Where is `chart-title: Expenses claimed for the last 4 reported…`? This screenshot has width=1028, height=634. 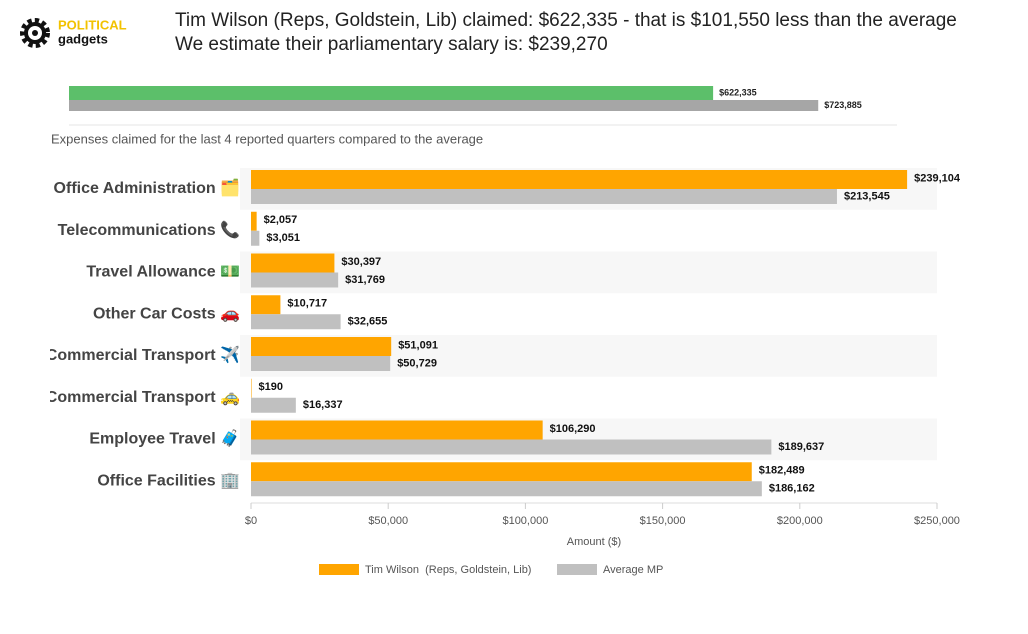 chart-title: Expenses claimed for the last 4 reported… is located at coordinates (267, 138).